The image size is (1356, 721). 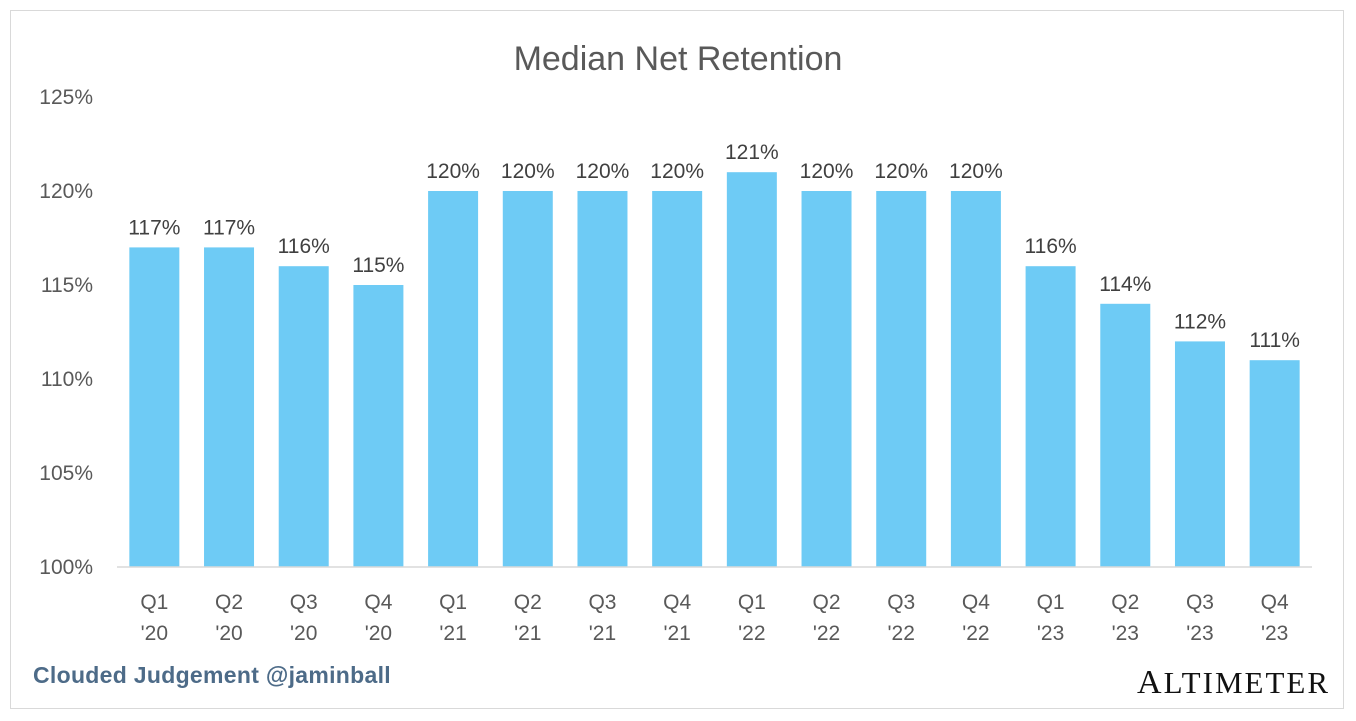 I want to click on y-tick-label: 100%, so click(x=66, y=567).